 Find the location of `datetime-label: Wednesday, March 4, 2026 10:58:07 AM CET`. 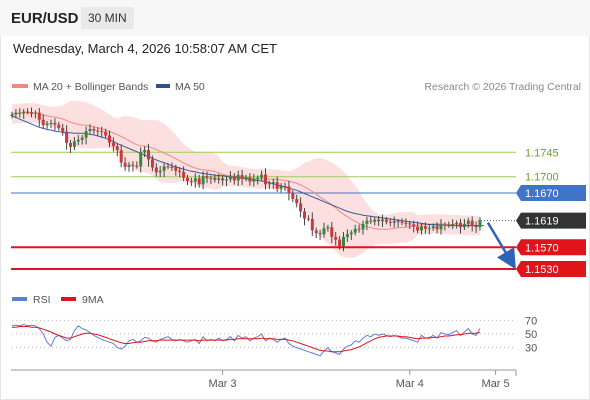

datetime-label: Wednesday, March 4, 2026 10:58:07 AM CET is located at coordinates (145, 48).